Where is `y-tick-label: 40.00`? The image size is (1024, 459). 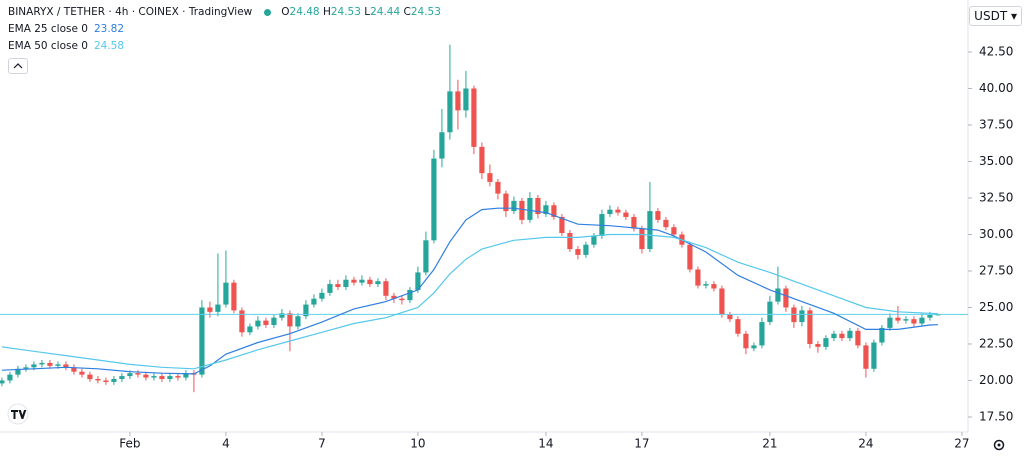
y-tick-label: 40.00 is located at coordinates (996, 88).